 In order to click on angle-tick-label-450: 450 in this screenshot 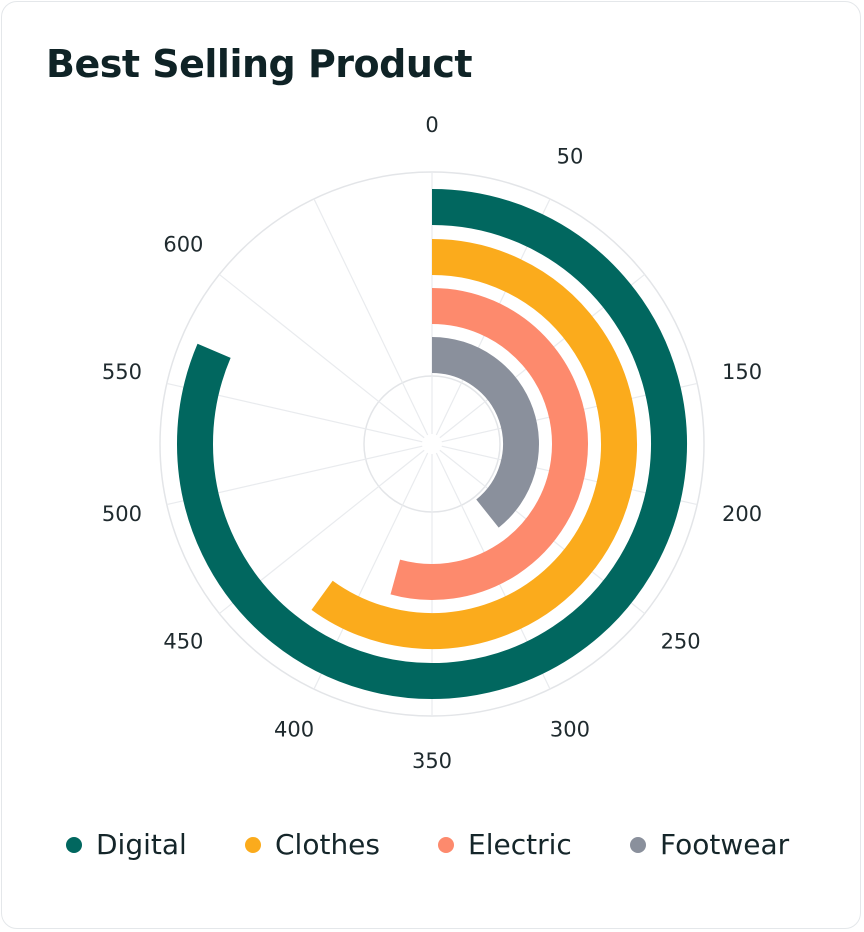, I will do `click(183, 641)`.